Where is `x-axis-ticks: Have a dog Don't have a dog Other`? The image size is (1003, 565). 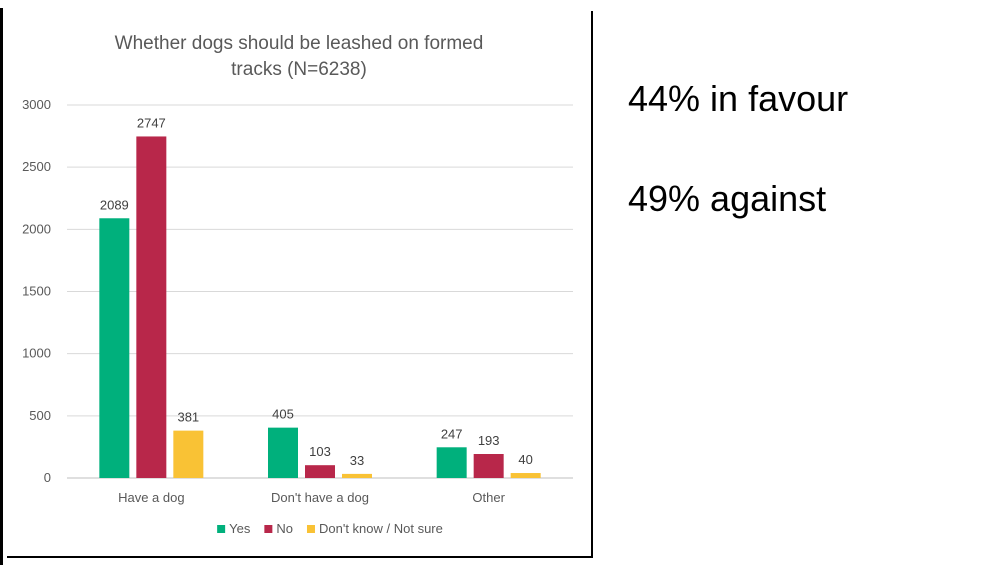 x-axis-ticks: Have a dog Don't have a dog Other is located at coordinates (312, 497).